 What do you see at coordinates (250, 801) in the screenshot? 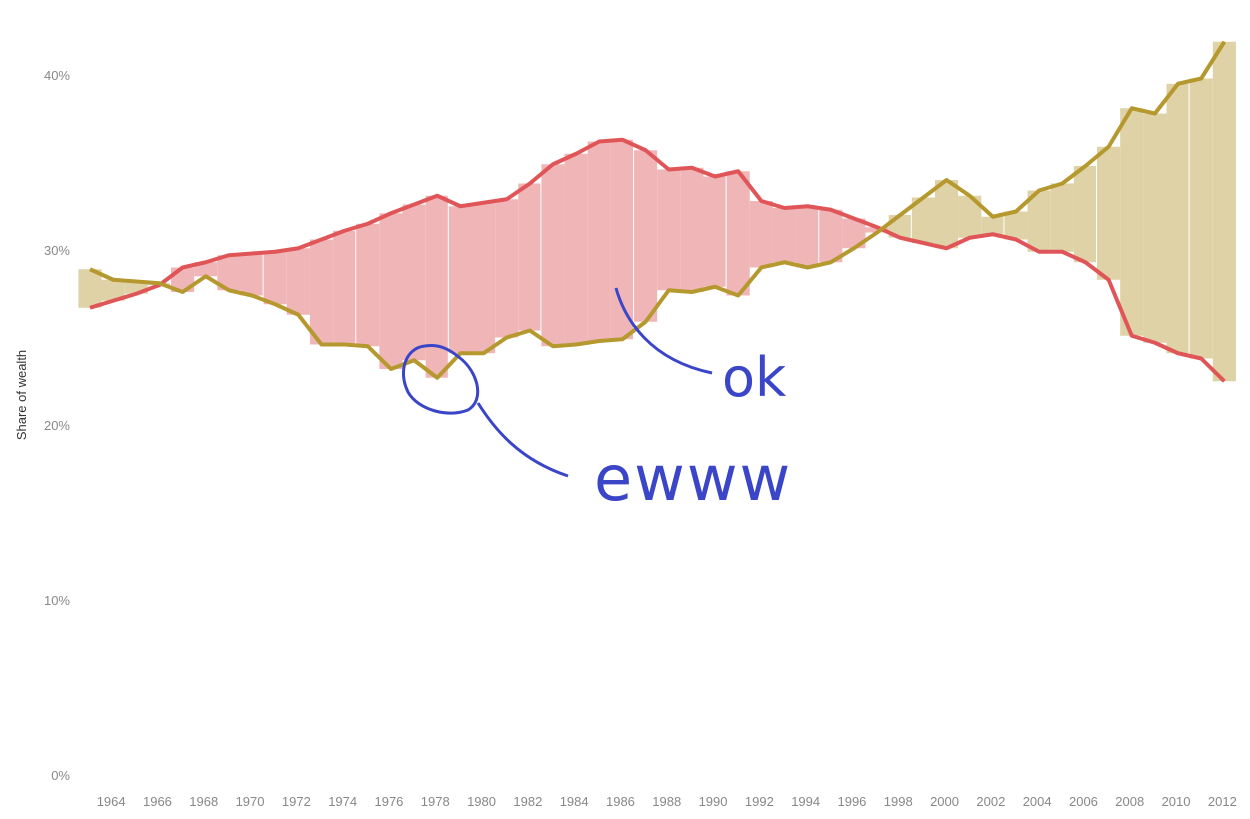
I see `x-tick-label: 1970` at bounding box center [250, 801].